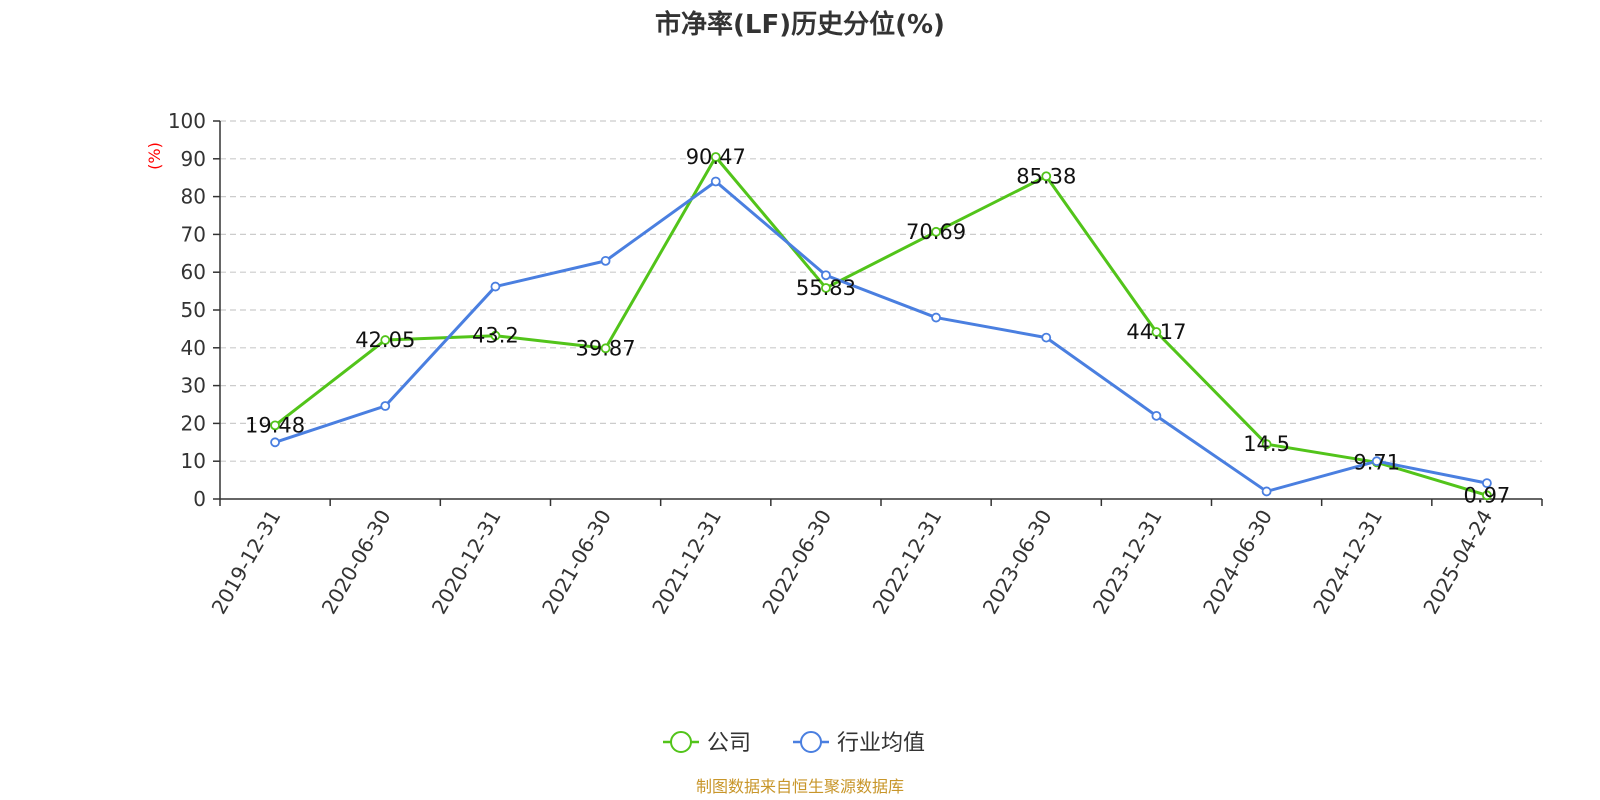 The width and height of the screenshot is (1600, 800). I want to click on data-label: 0.97, so click(1487, 495).